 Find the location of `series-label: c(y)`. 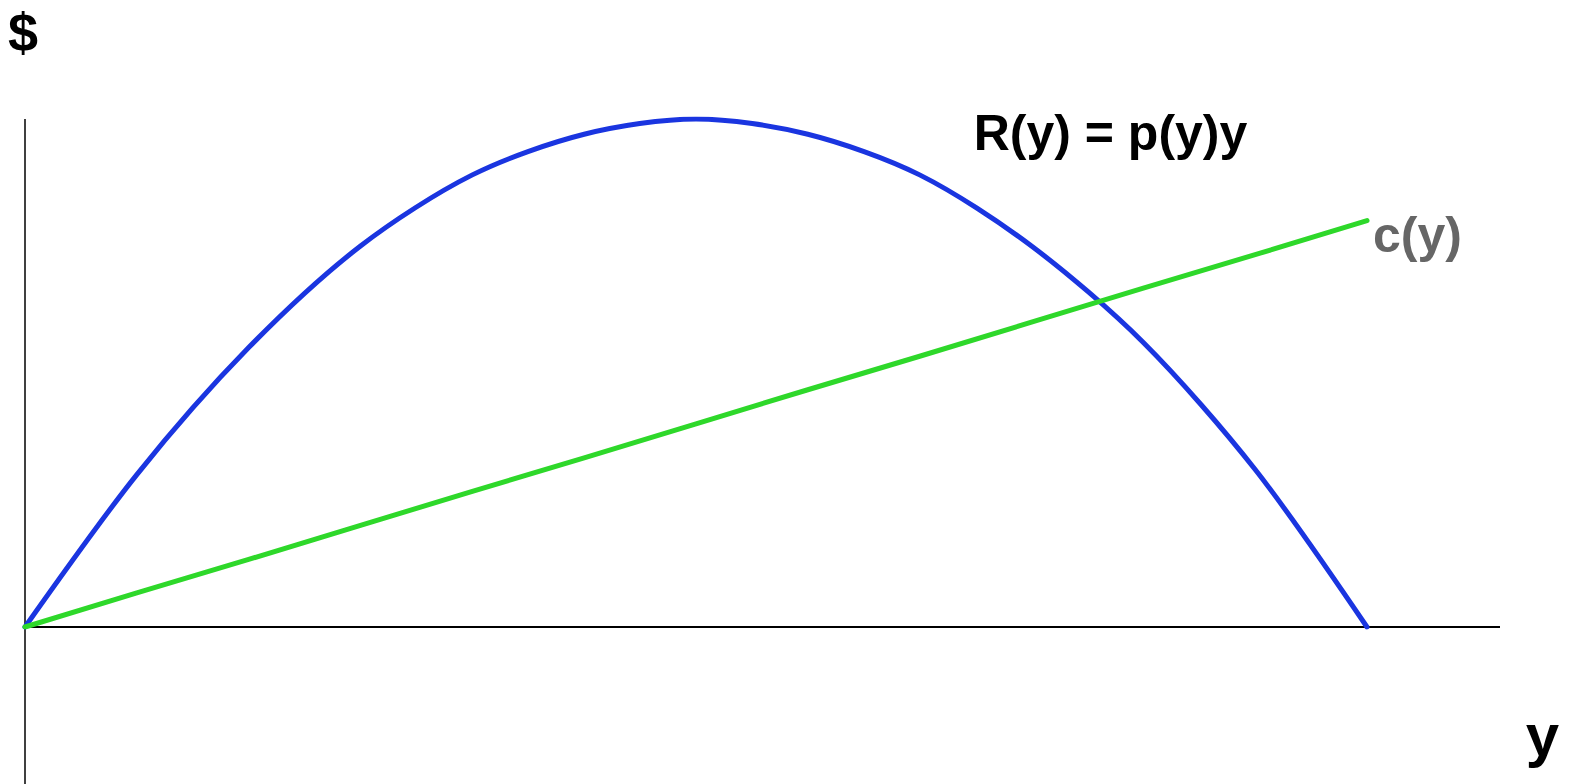

series-label: c(y) is located at coordinates (1417, 234).